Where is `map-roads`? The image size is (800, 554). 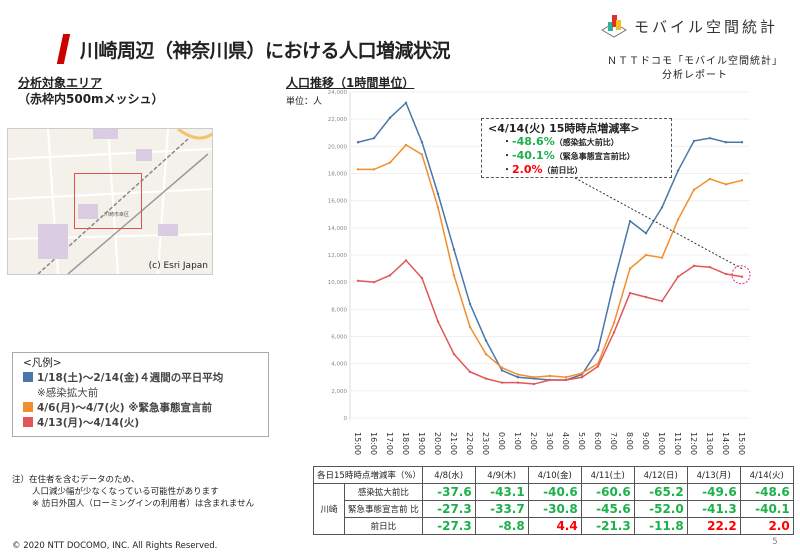
map-roads is located at coordinates (110, 201).